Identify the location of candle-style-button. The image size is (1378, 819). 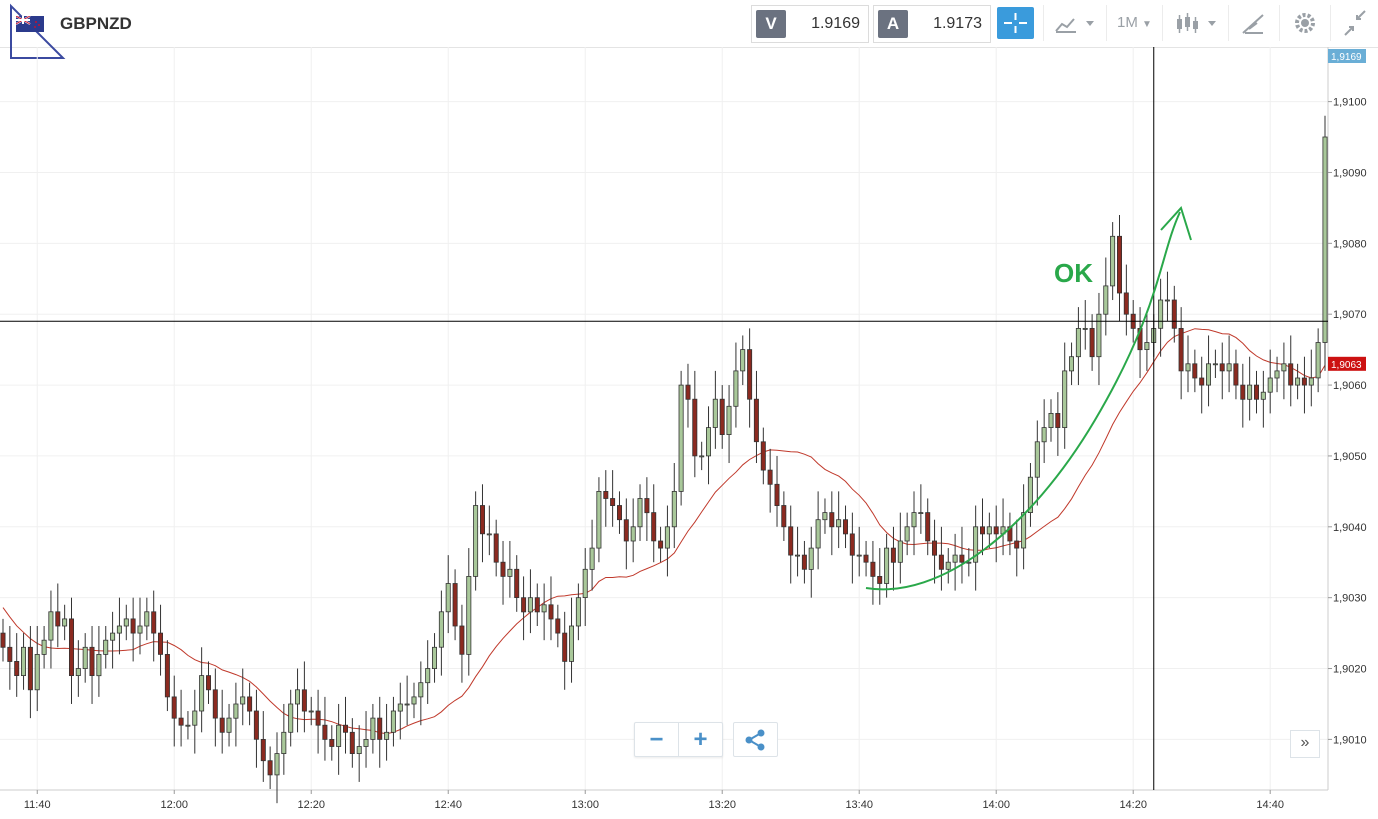
(1195, 23).